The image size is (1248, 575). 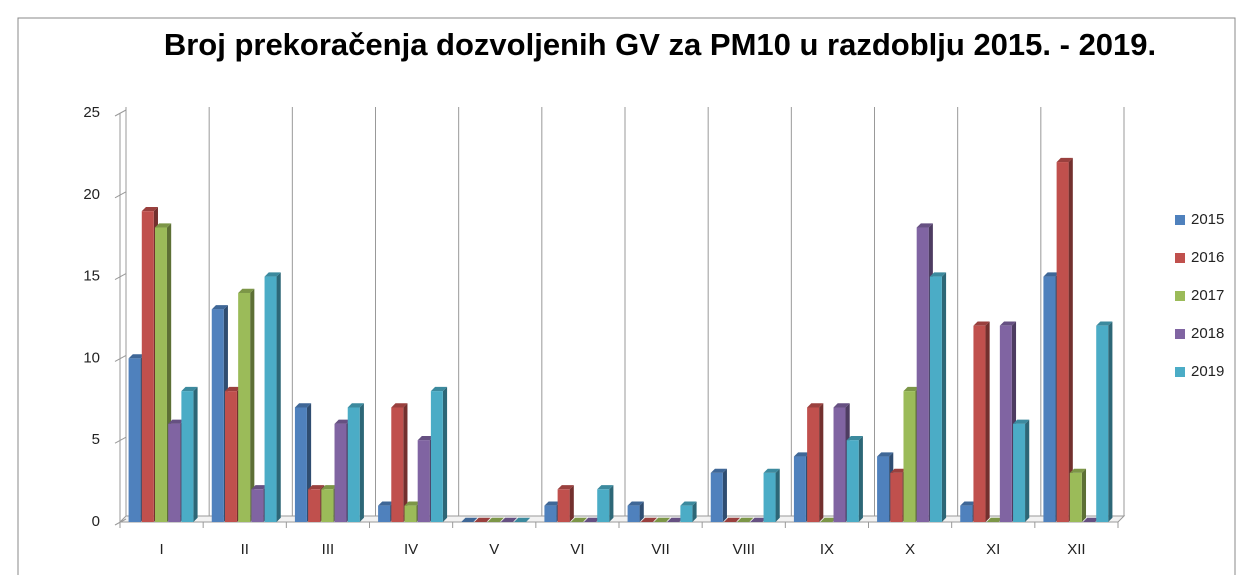 What do you see at coordinates (993, 549) in the screenshot?
I see `x-tick-label: XI` at bounding box center [993, 549].